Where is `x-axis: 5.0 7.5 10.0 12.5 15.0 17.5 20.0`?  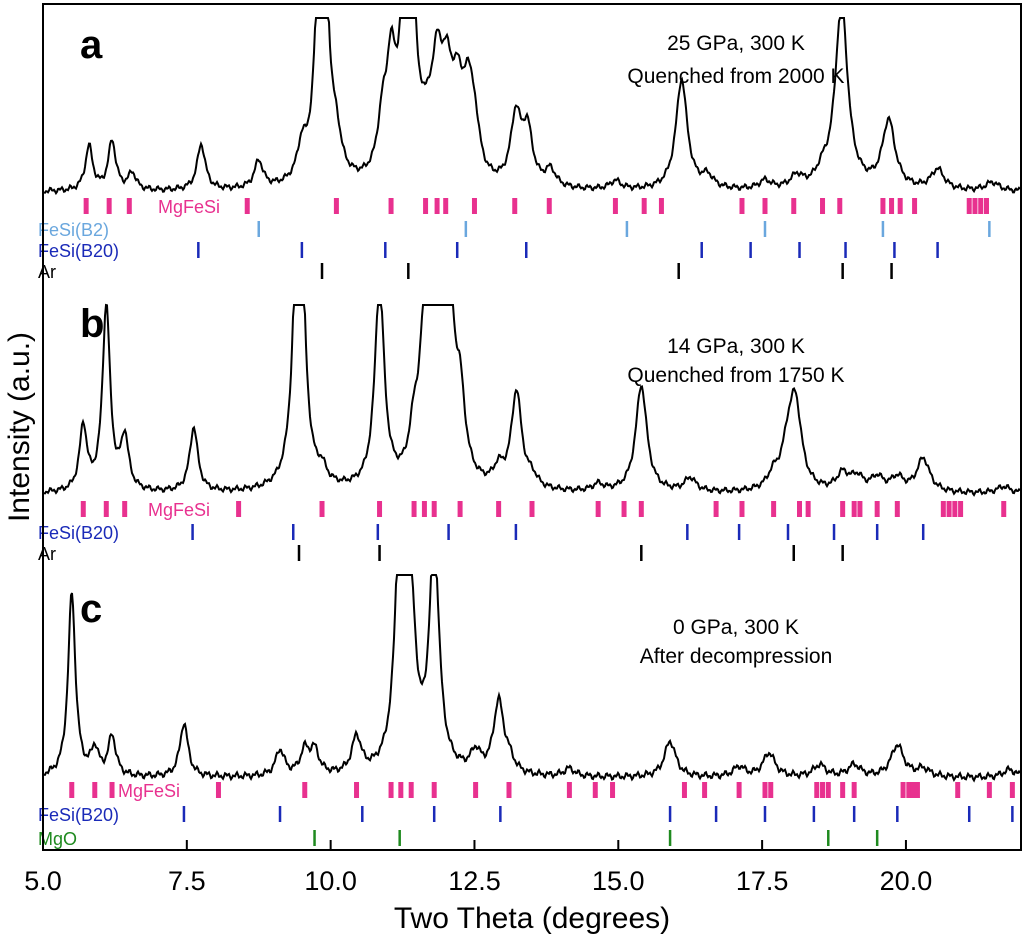 x-axis: 5.0 7.5 10.0 12.5 15.0 17.5 20.0 is located at coordinates (478, 868).